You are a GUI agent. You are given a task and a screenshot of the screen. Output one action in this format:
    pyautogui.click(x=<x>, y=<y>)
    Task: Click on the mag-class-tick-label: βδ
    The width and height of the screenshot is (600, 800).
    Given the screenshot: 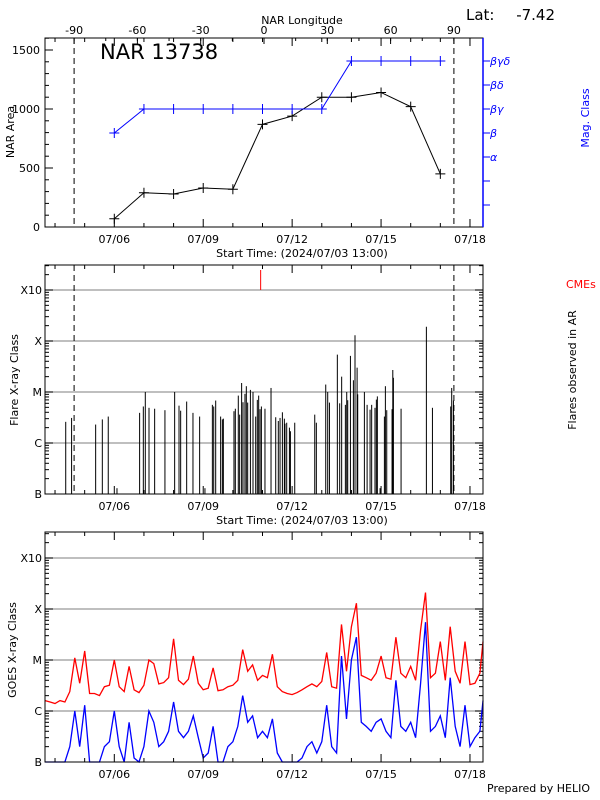 What is the action you would take?
    pyautogui.click(x=496, y=85)
    